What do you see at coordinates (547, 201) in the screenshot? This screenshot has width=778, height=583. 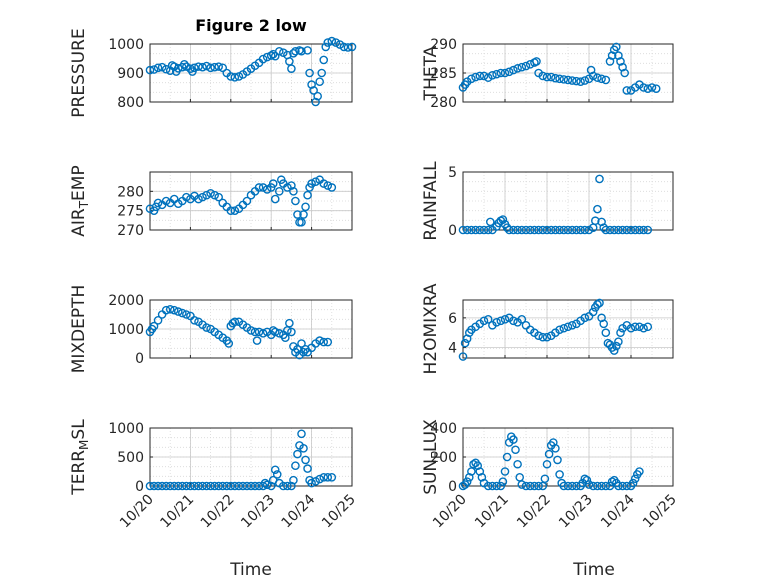 I see `subplot-4: 0 5 RAINFALL` at bounding box center [547, 201].